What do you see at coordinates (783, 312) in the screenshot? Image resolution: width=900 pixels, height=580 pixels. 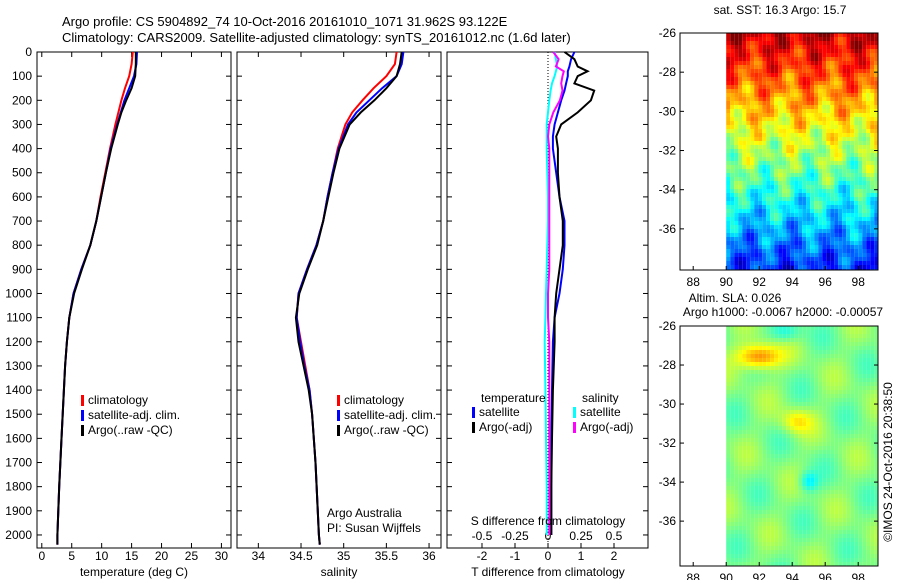 I see `sla-map-subtitle: Argo h1000: -0.0067 h2000: -0.00057` at bounding box center [783, 312].